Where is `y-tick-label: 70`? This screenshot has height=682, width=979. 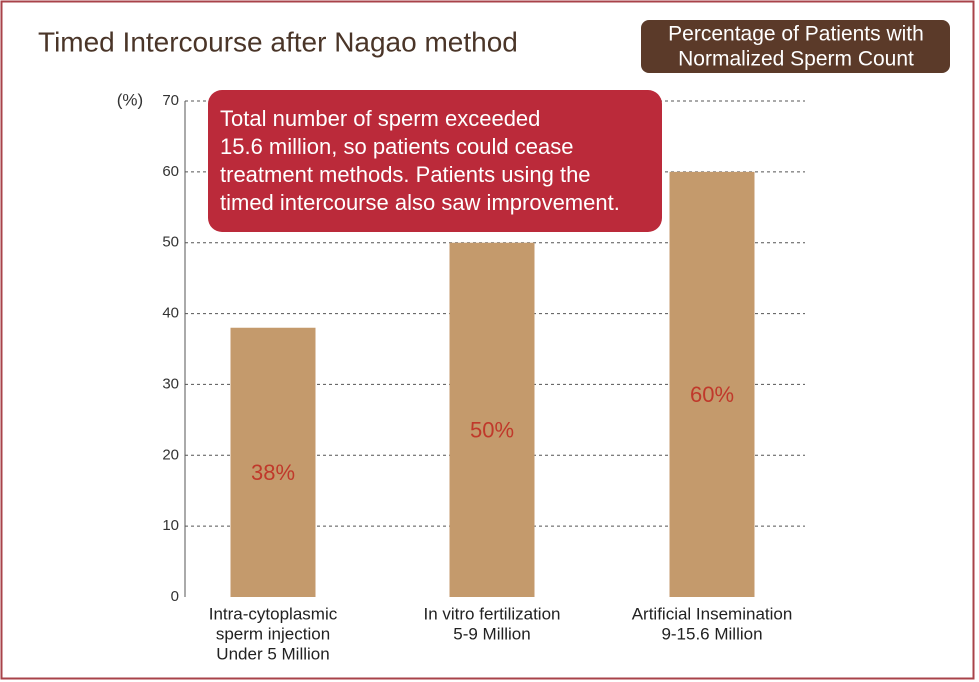
y-tick-label: 70 is located at coordinates (170, 100).